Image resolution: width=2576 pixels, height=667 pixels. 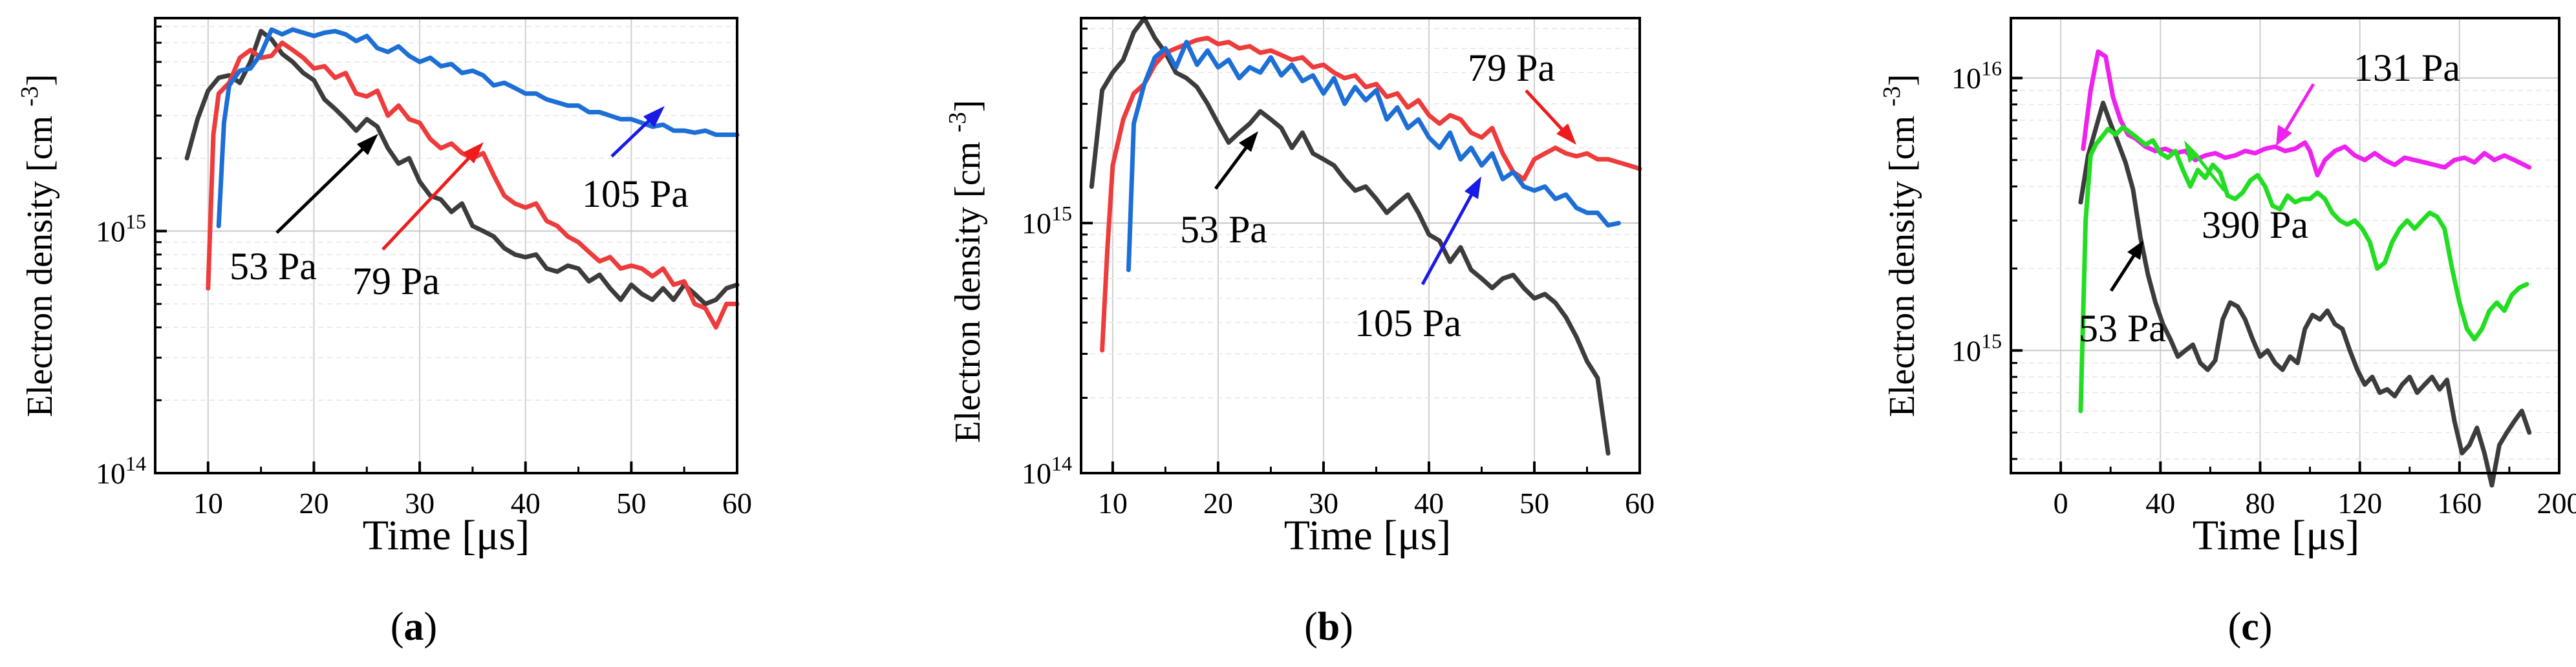 What do you see at coordinates (635, 194) in the screenshot?
I see `panel-a-annotation-105: 105 Pa` at bounding box center [635, 194].